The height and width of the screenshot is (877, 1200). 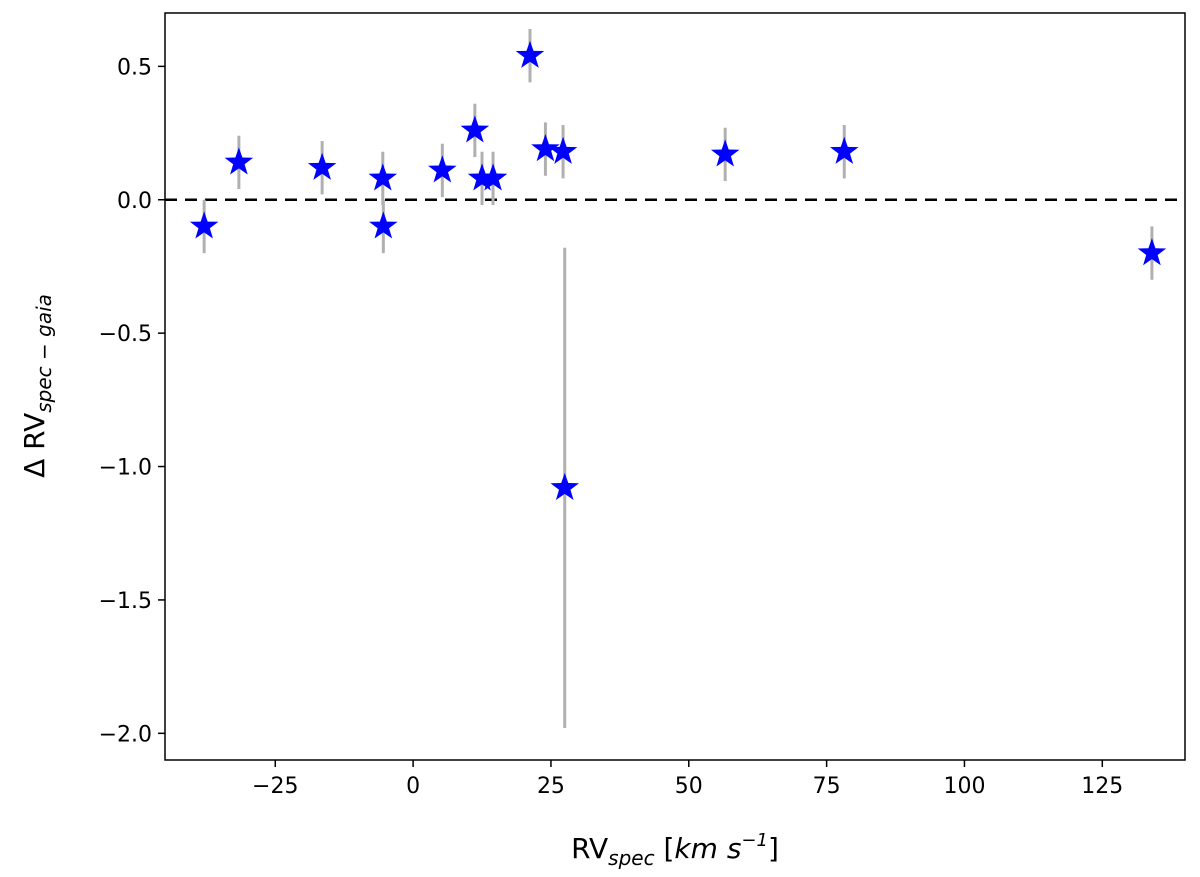 What do you see at coordinates (125, 734) in the screenshot?
I see `y-tick-label: −2.0` at bounding box center [125, 734].